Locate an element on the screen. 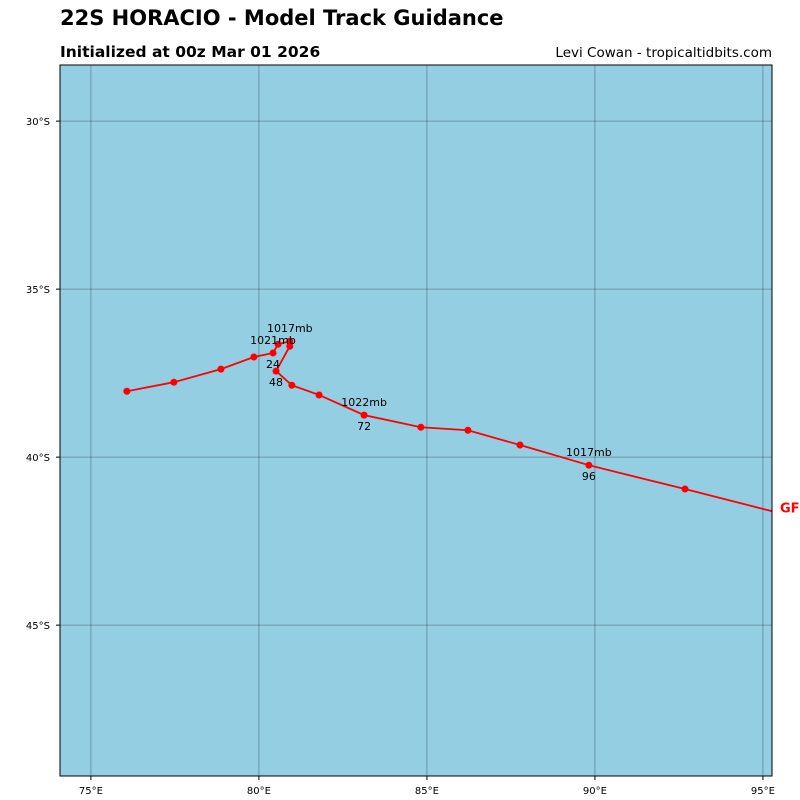 The image size is (800, 800). model-label: GF is located at coordinates (790, 509).